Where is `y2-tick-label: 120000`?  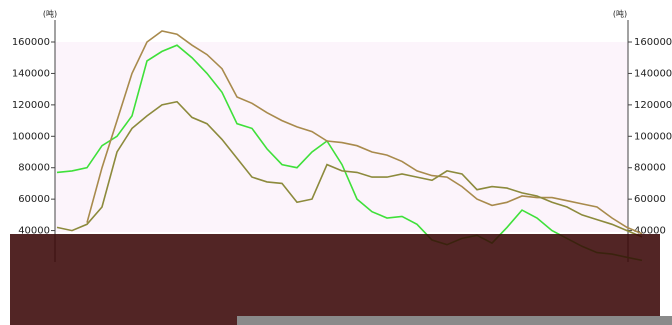
y2-tick-label: 120000 is located at coordinates (653, 105).